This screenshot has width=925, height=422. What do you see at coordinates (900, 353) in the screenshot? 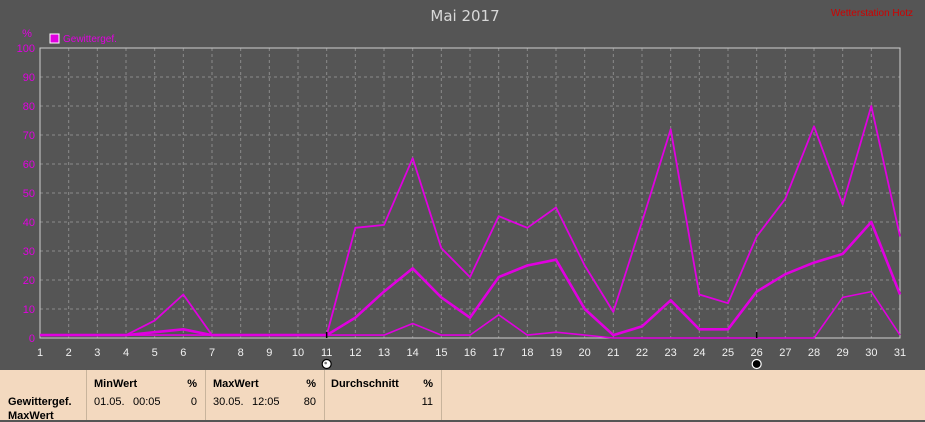
I see `x-tick-label: 31` at bounding box center [900, 353].